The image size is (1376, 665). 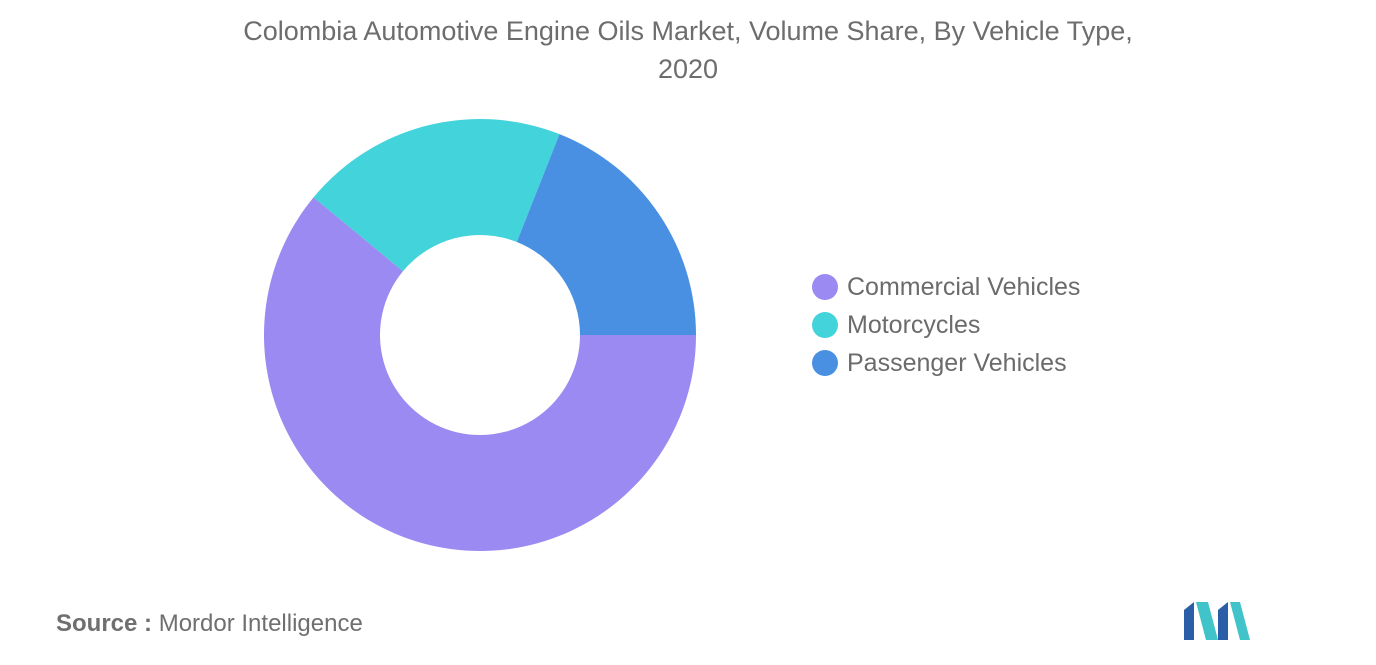 What do you see at coordinates (957, 362) in the screenshot?
I see `legend-label-passenger-vehicles: Passenger Vehicles` at bounding box center [957, 362].